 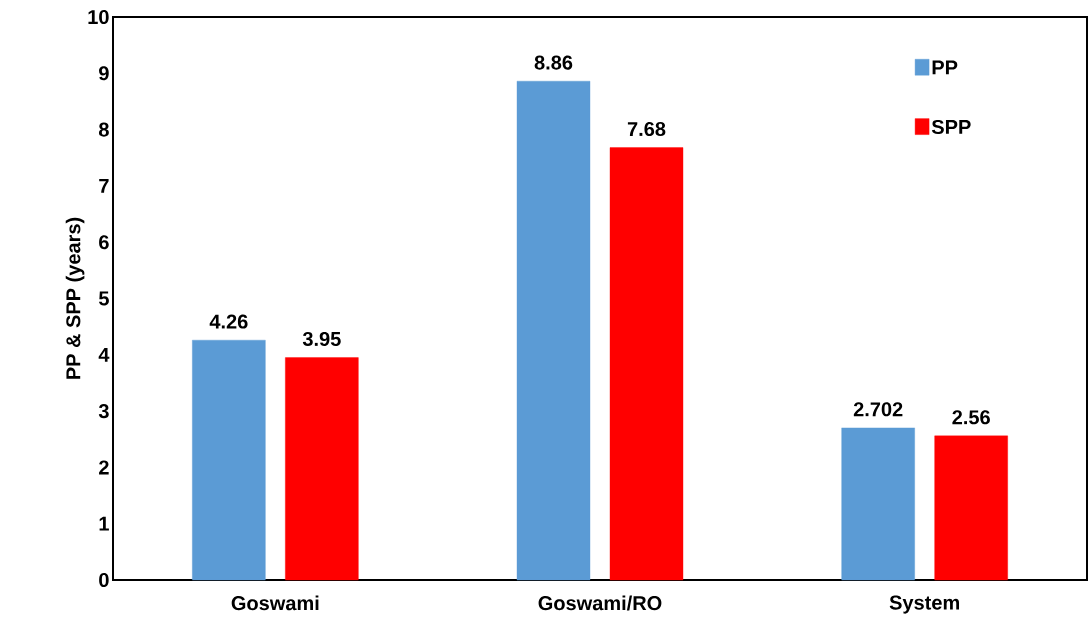 I want to click on y-tick-label: 5, so click(x=103, y=298).